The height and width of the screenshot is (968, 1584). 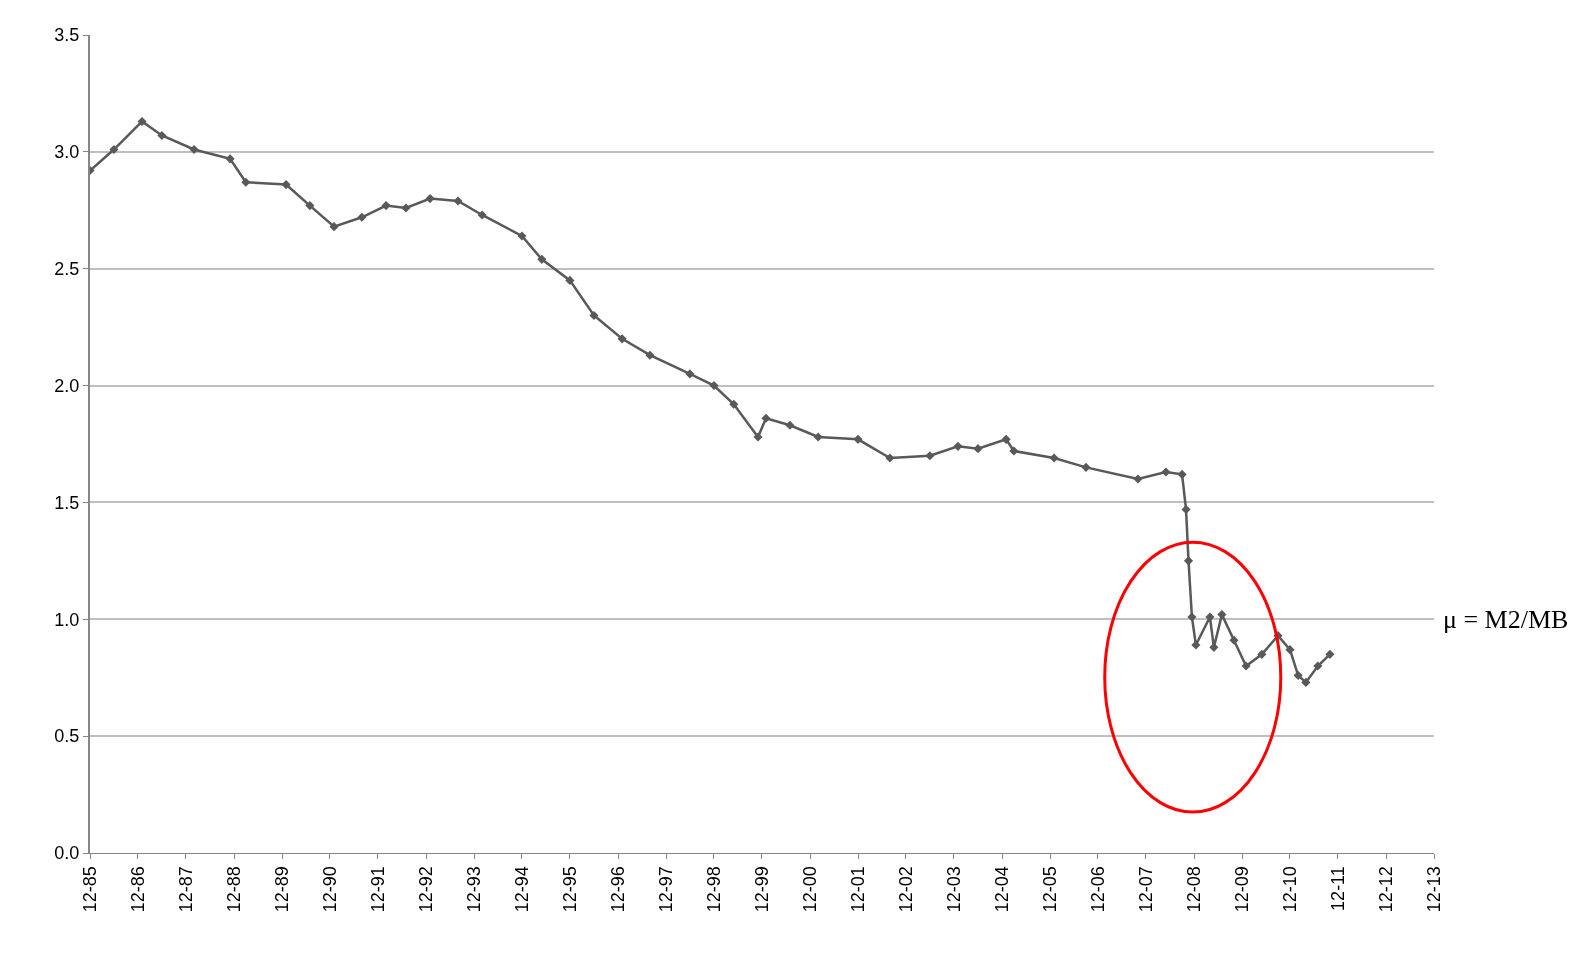 I want to click on x-tick-label: 12-85, so click(x=89, y=889).